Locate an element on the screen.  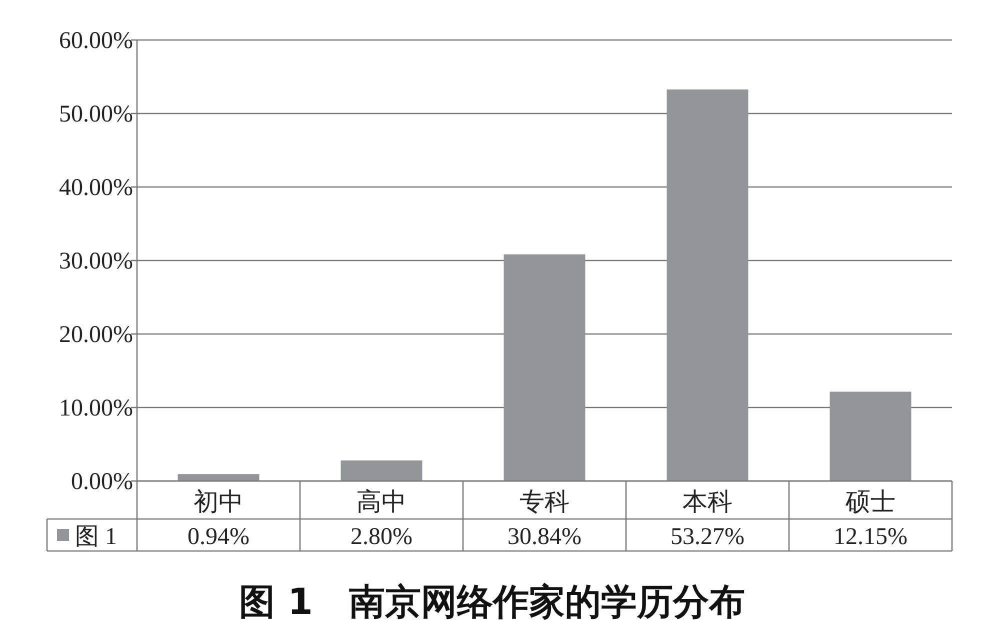
x-tick-label: 高中 is located at coordinates (381, 502).